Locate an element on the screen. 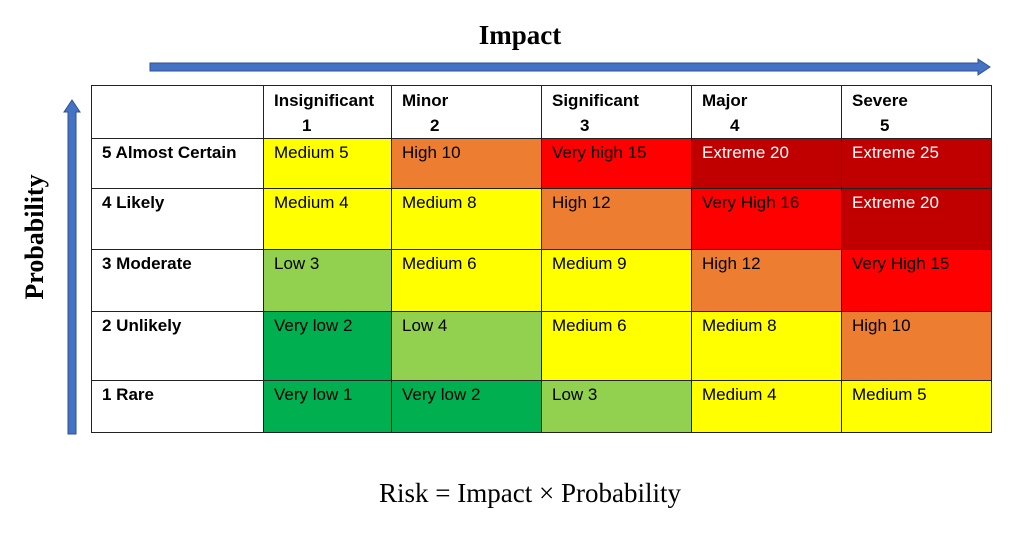 This screenshot has height=533, width=1024. risk-cell-veryhigh: Very high 15 is located at coordinates (616, 163).